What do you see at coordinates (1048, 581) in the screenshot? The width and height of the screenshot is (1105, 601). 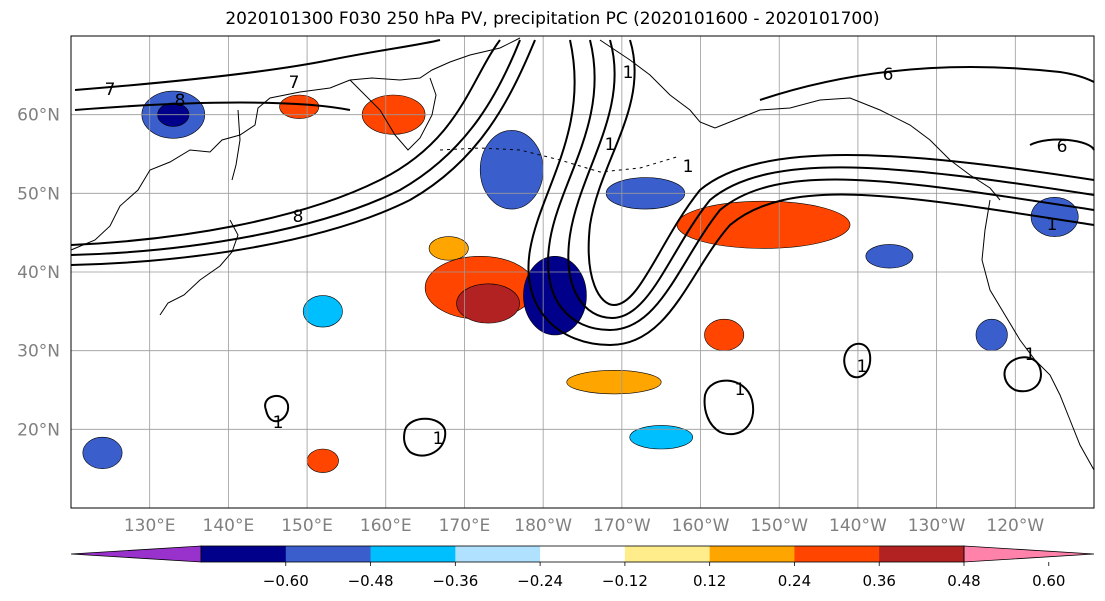 I see `colorbar-tick-label: 0.60` at bounding box center [1048, 581].